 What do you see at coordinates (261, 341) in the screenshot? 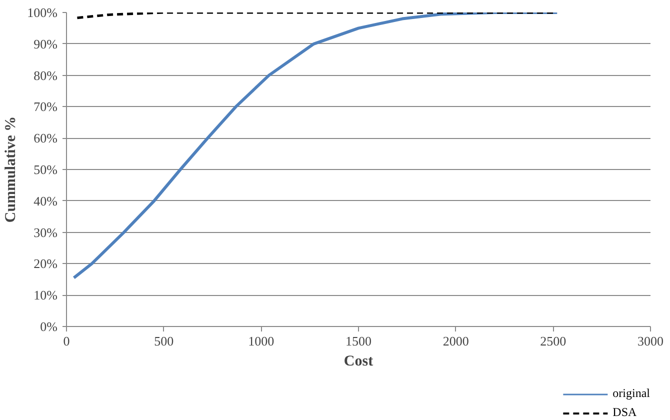
I see `x-tick-label: 1000` at bounding box center [261, 341].